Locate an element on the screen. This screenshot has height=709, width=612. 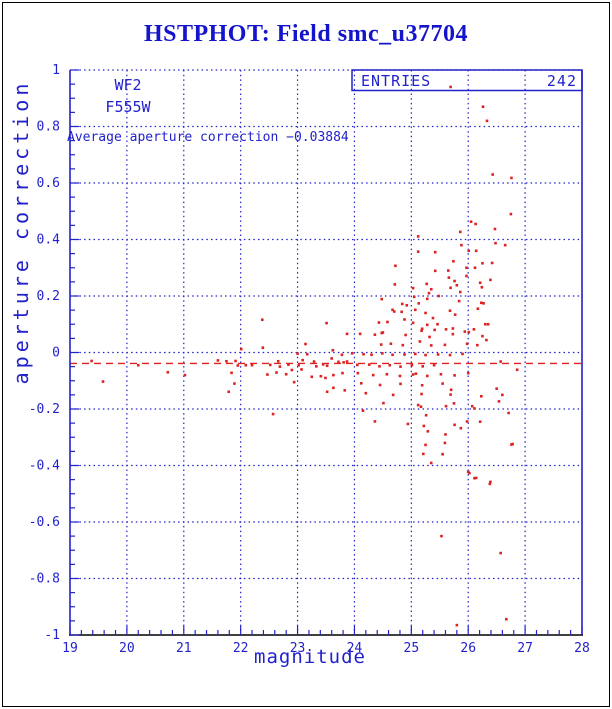
svg-text: 0 is located at coordinates (56, 353).